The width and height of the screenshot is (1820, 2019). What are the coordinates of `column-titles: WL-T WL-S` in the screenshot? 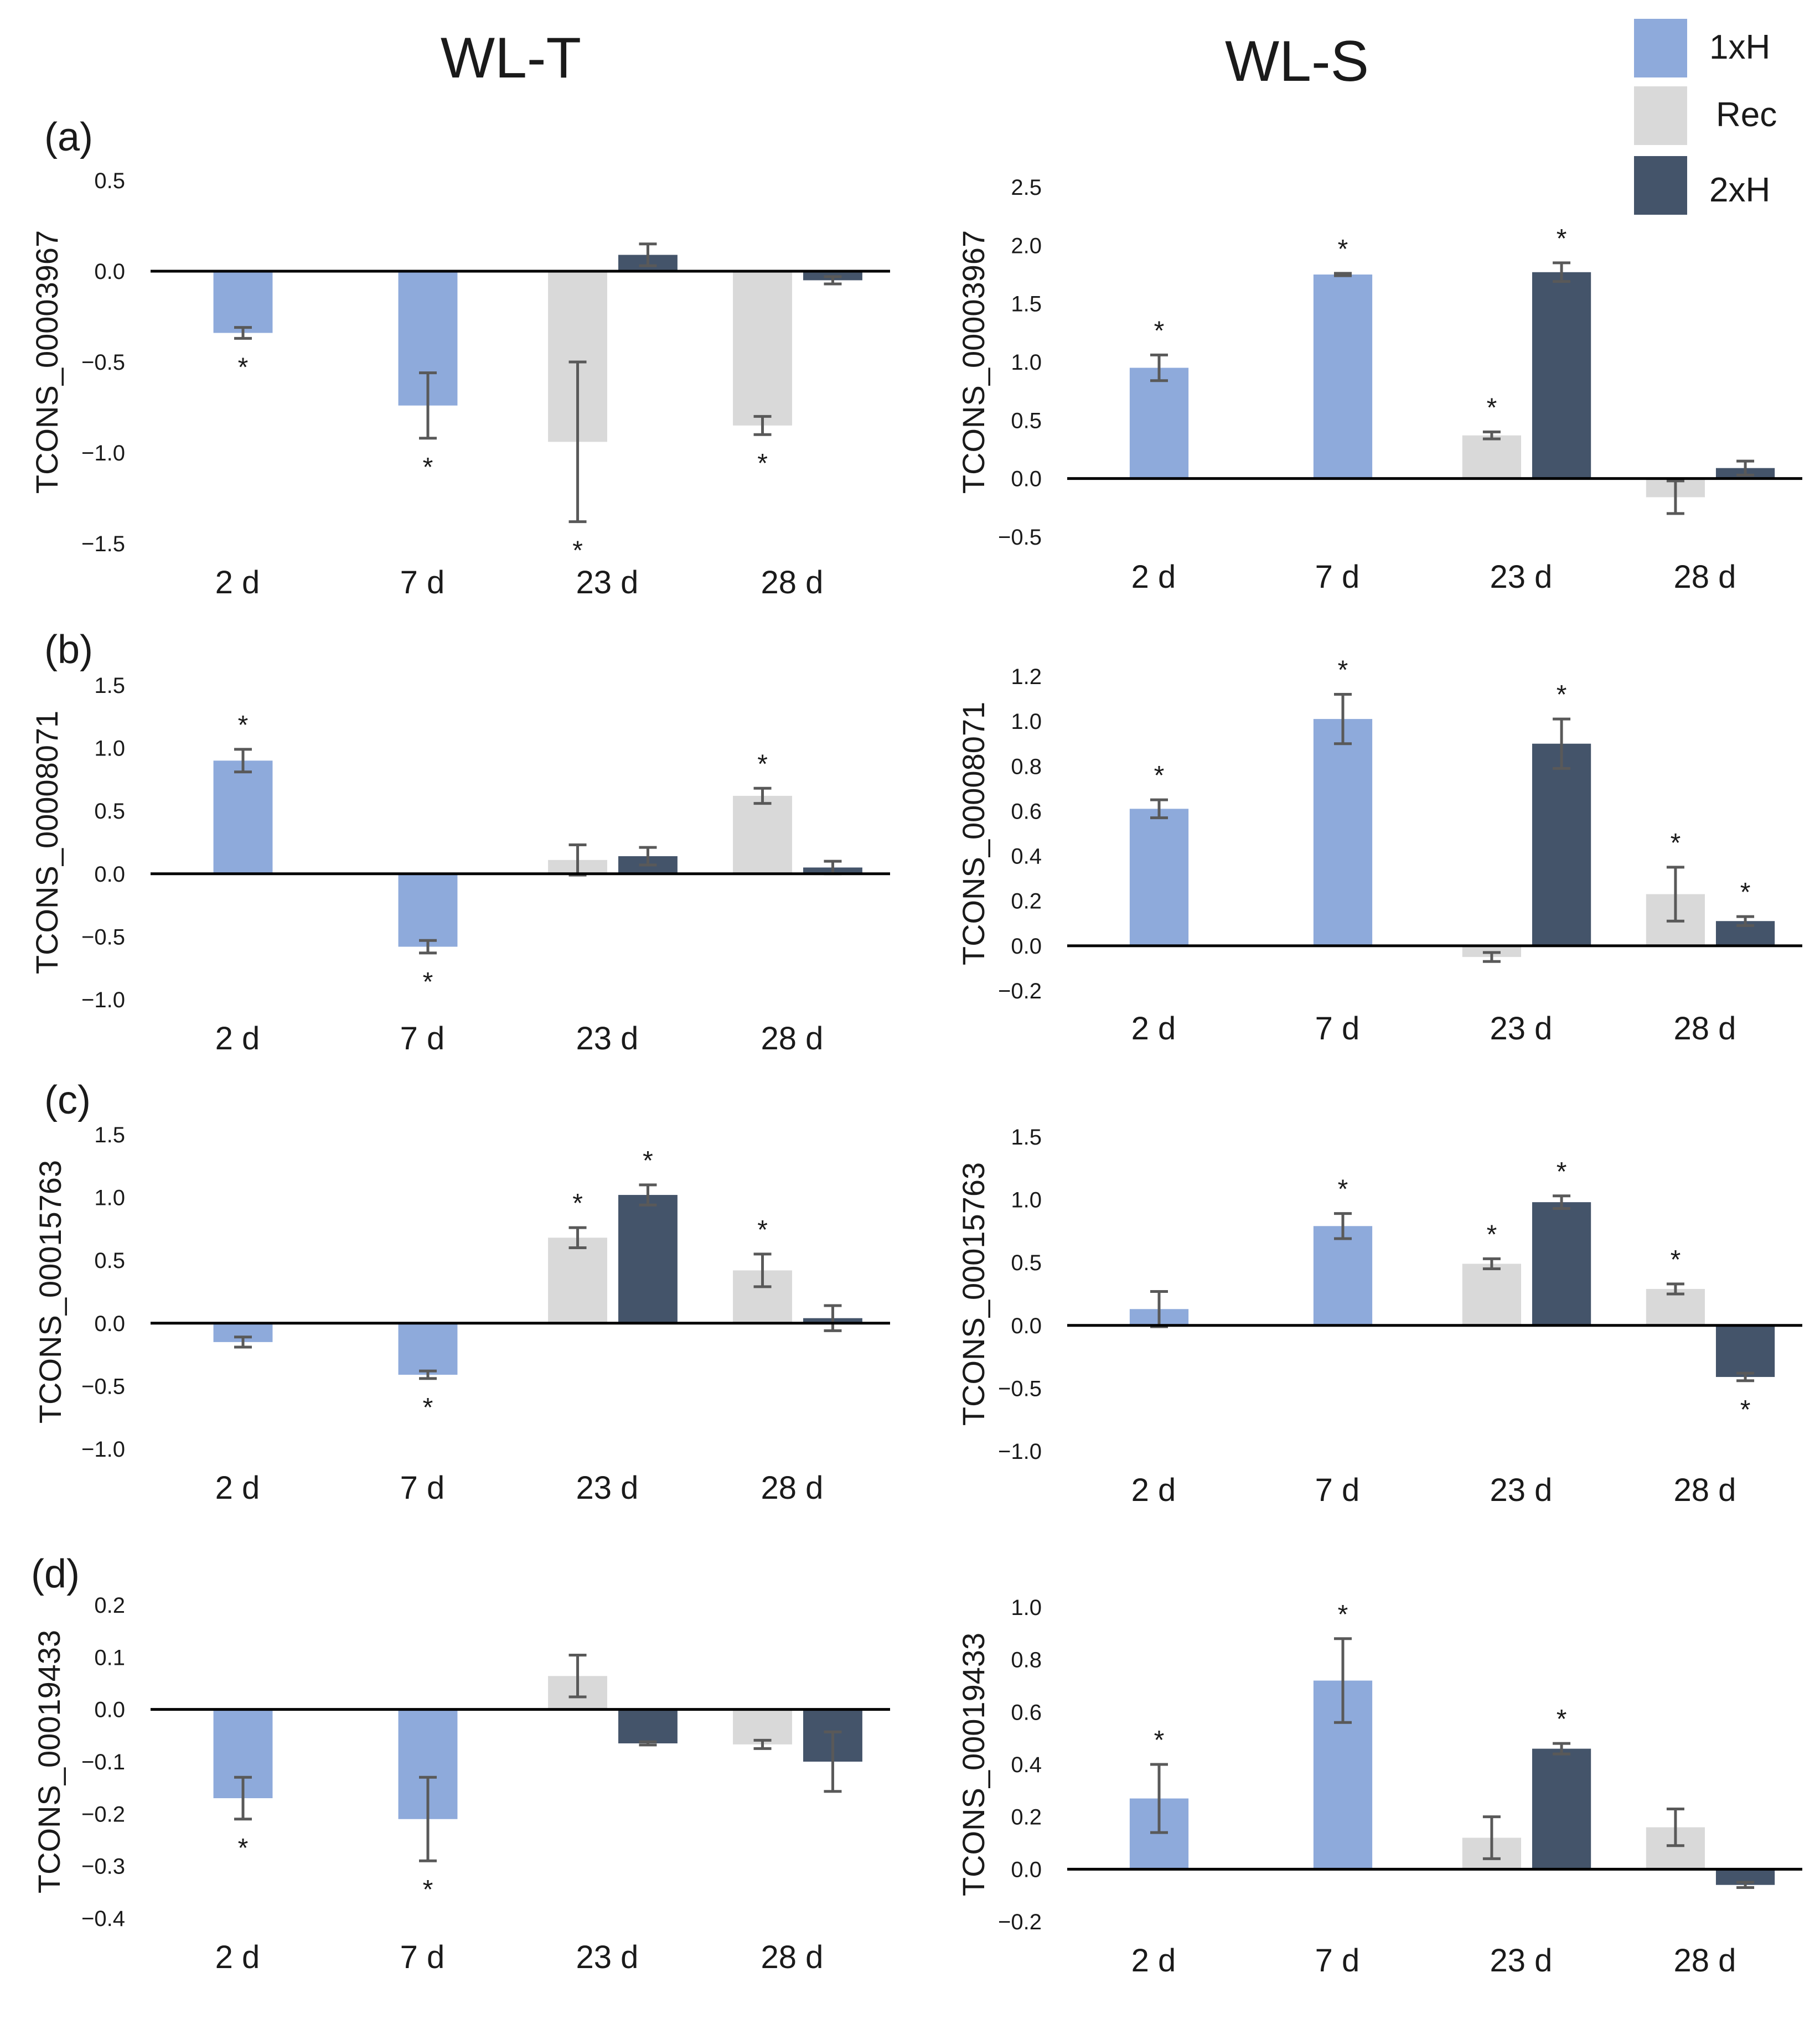 It's located at (905, 60).